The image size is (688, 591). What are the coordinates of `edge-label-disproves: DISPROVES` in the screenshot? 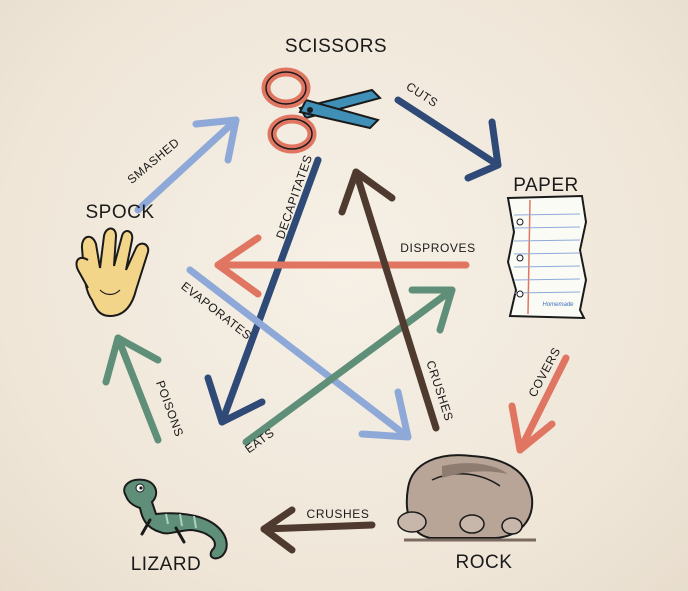 It's located at (437, 248).